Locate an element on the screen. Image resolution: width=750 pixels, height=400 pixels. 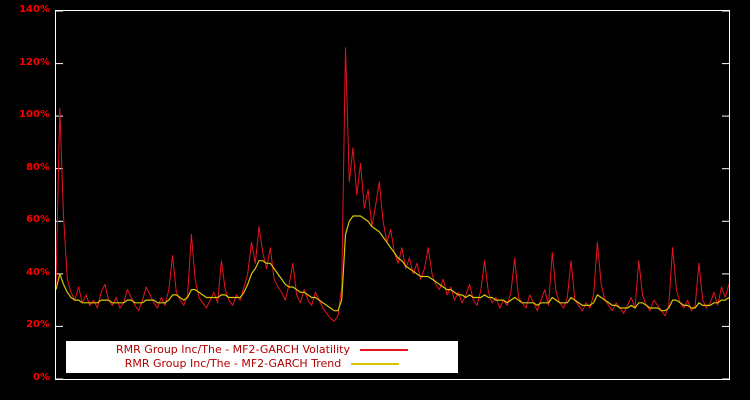
legend-label-volatility: RMR Group Inc/The - MF2-GARCH Volatility is located at coordinates (233, 349).